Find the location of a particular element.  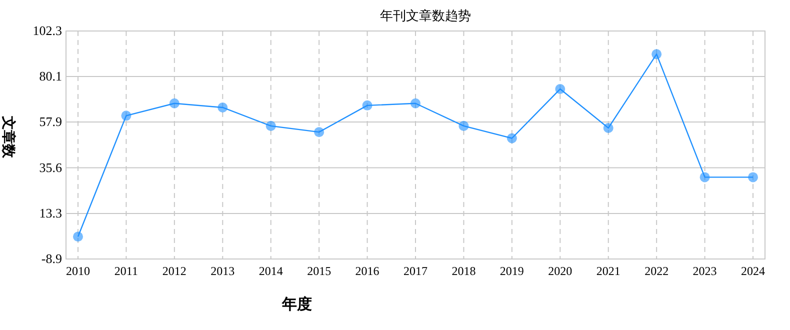

x-tick-label: 2017 is located at coordinates (416, 271).